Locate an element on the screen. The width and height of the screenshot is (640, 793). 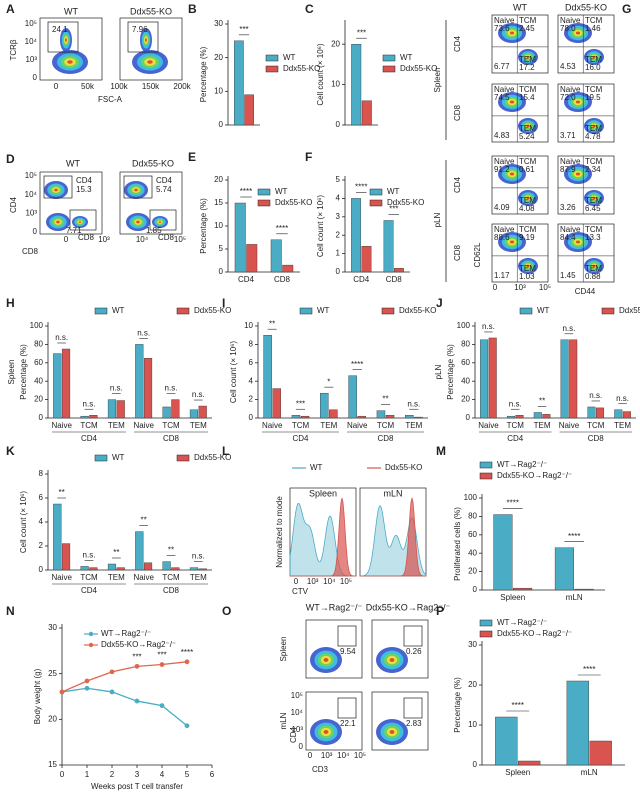
y-tick-label: 5 is located at coordinates (221, 248).